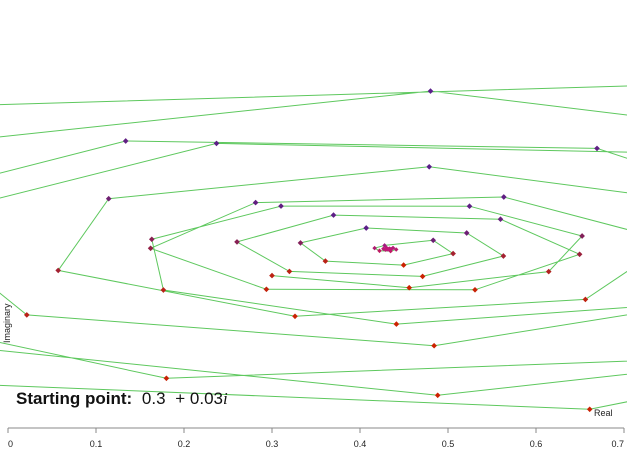  What do you see at coordinates (448, 444) in the screenshot?
I see `x-tick-label: 0.5` at bounding box center [448, 444].